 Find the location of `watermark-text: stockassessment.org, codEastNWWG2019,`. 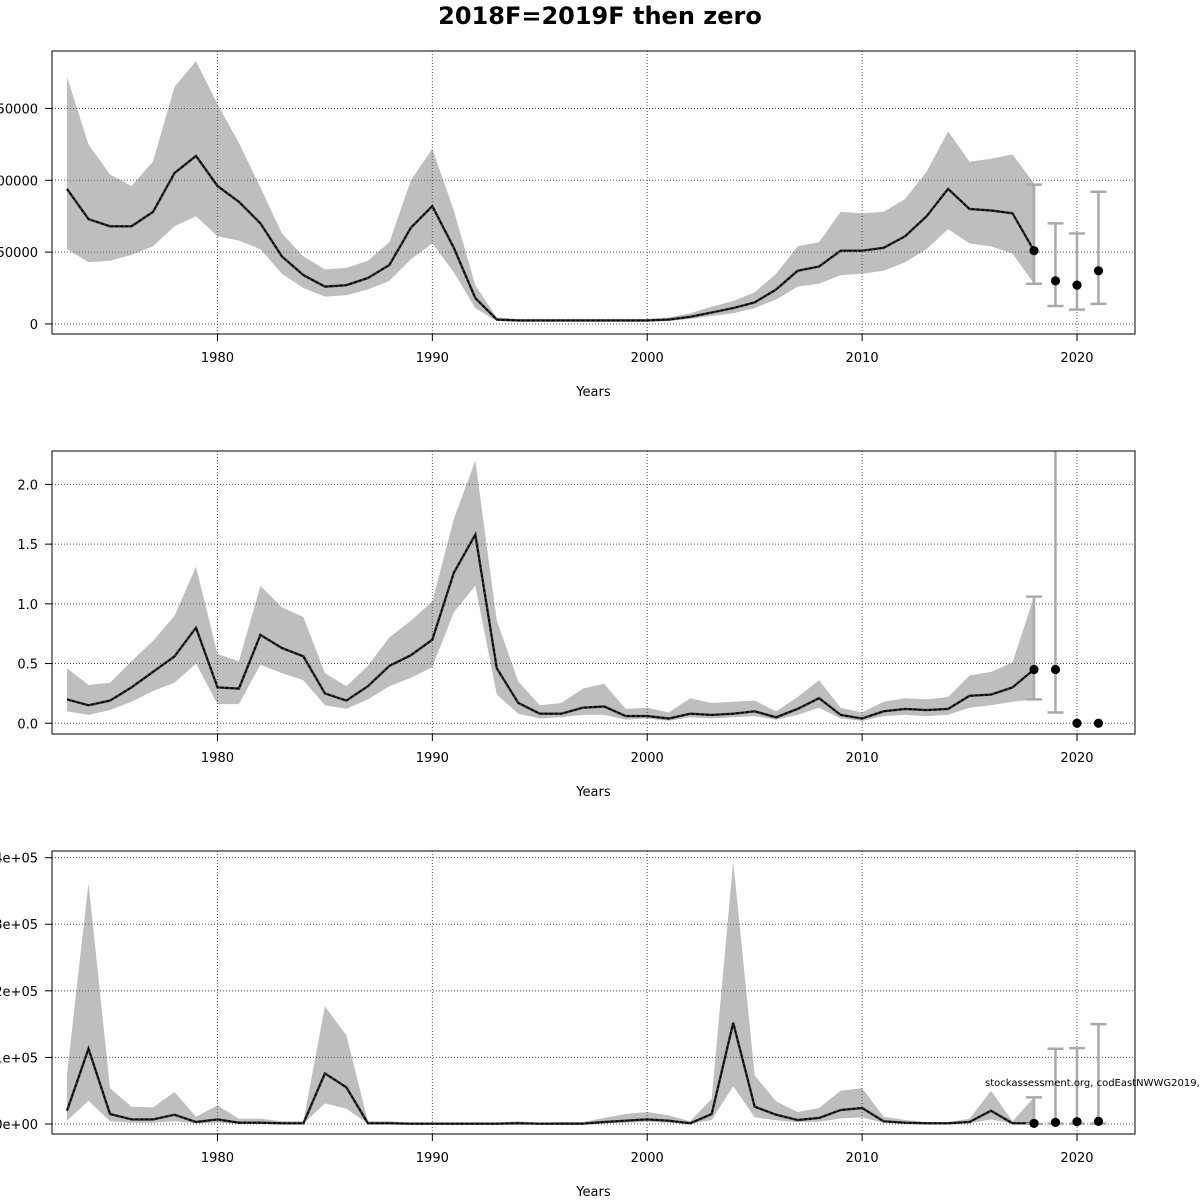

watermark-text: stockassessment.org, codEastNWWG2019, is located at coordinates (1092, 1083).